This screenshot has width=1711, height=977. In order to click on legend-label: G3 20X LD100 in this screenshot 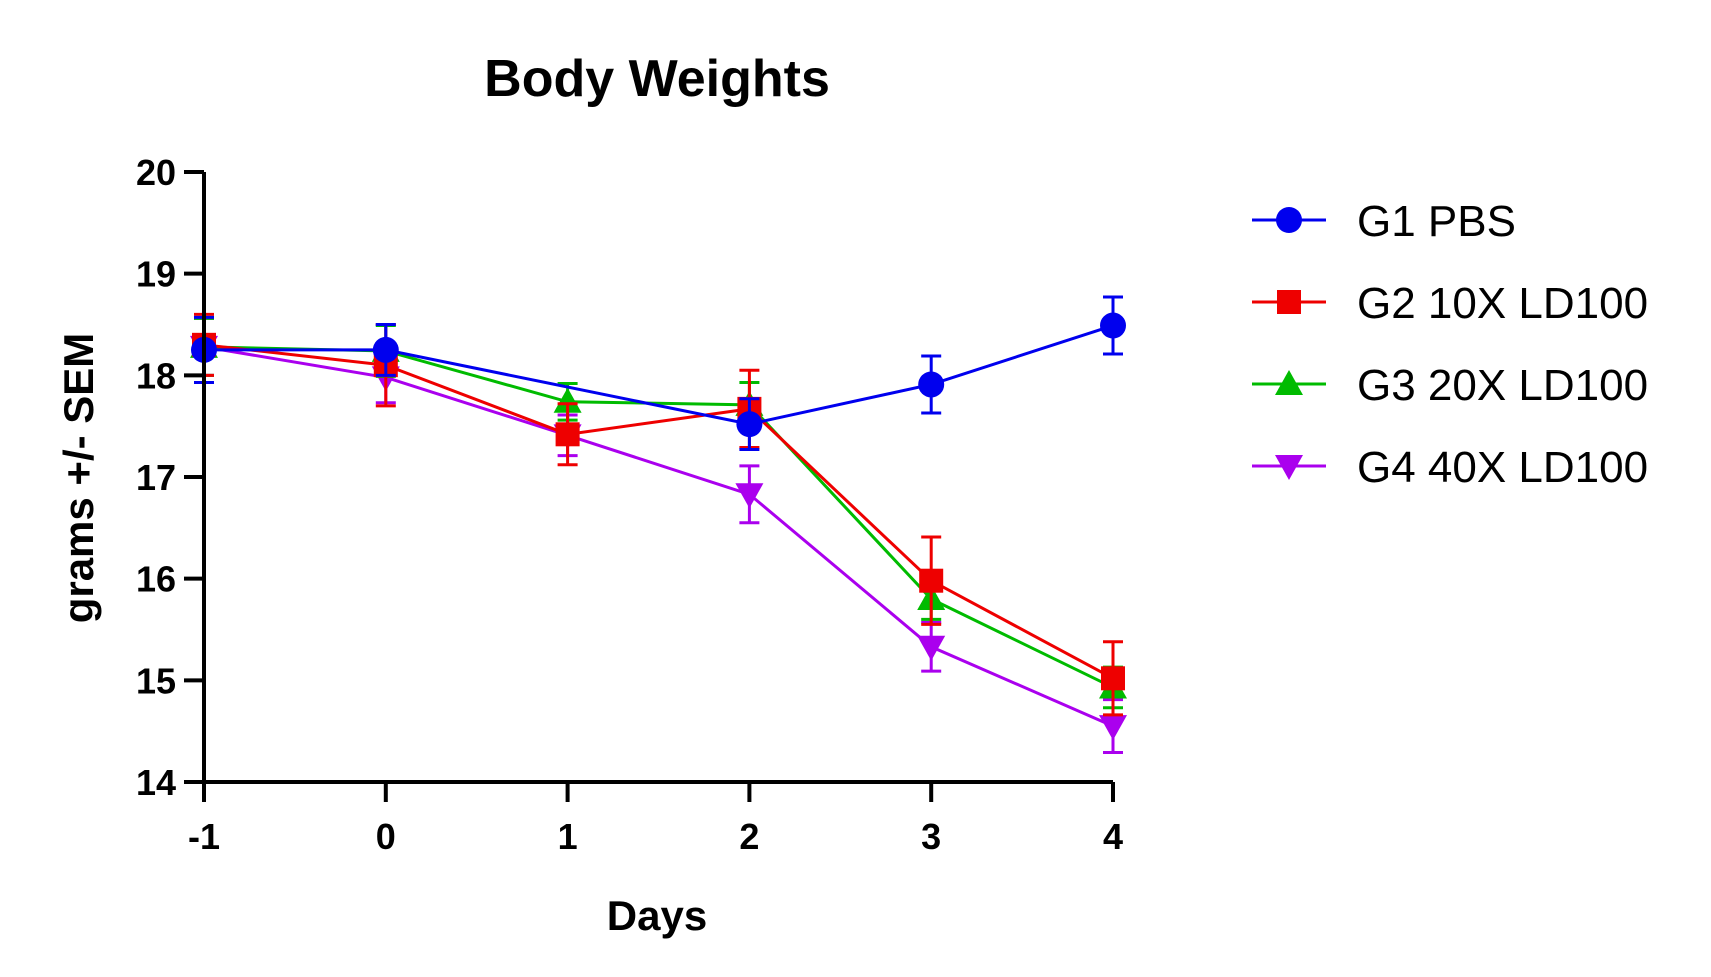, I will do `click(1502, 385)`.